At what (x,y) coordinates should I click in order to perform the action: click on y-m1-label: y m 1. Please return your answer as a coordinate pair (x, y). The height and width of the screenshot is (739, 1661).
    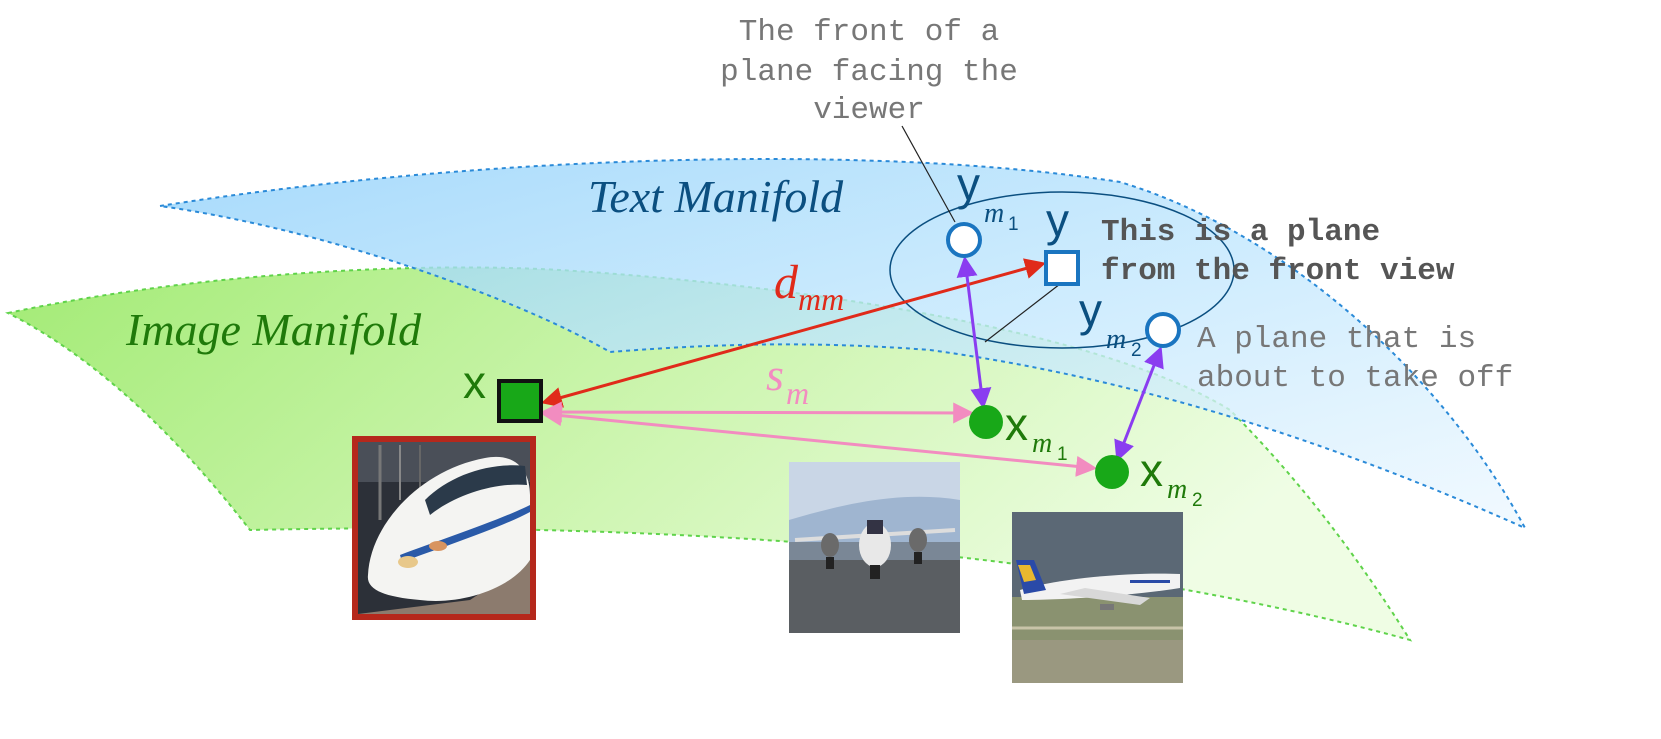
    Looking at the image, I should click on (988, 196).